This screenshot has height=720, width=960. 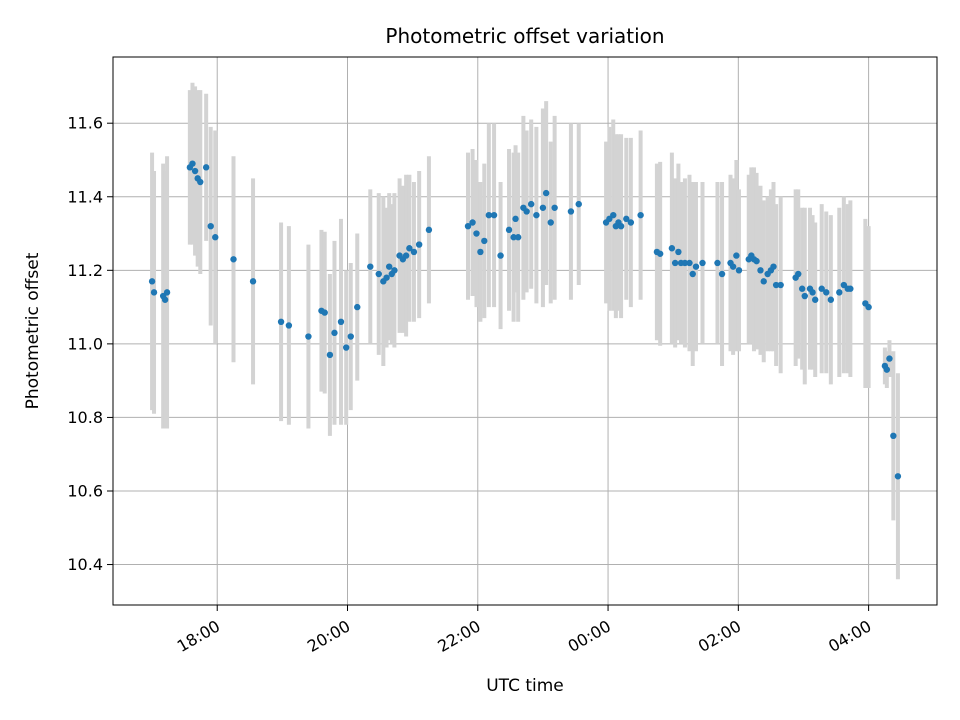 I want to click on y-axis: 10.4 10.6 10.8 11.0 11.2 11.4 11.6, so click(x=90, y=344).